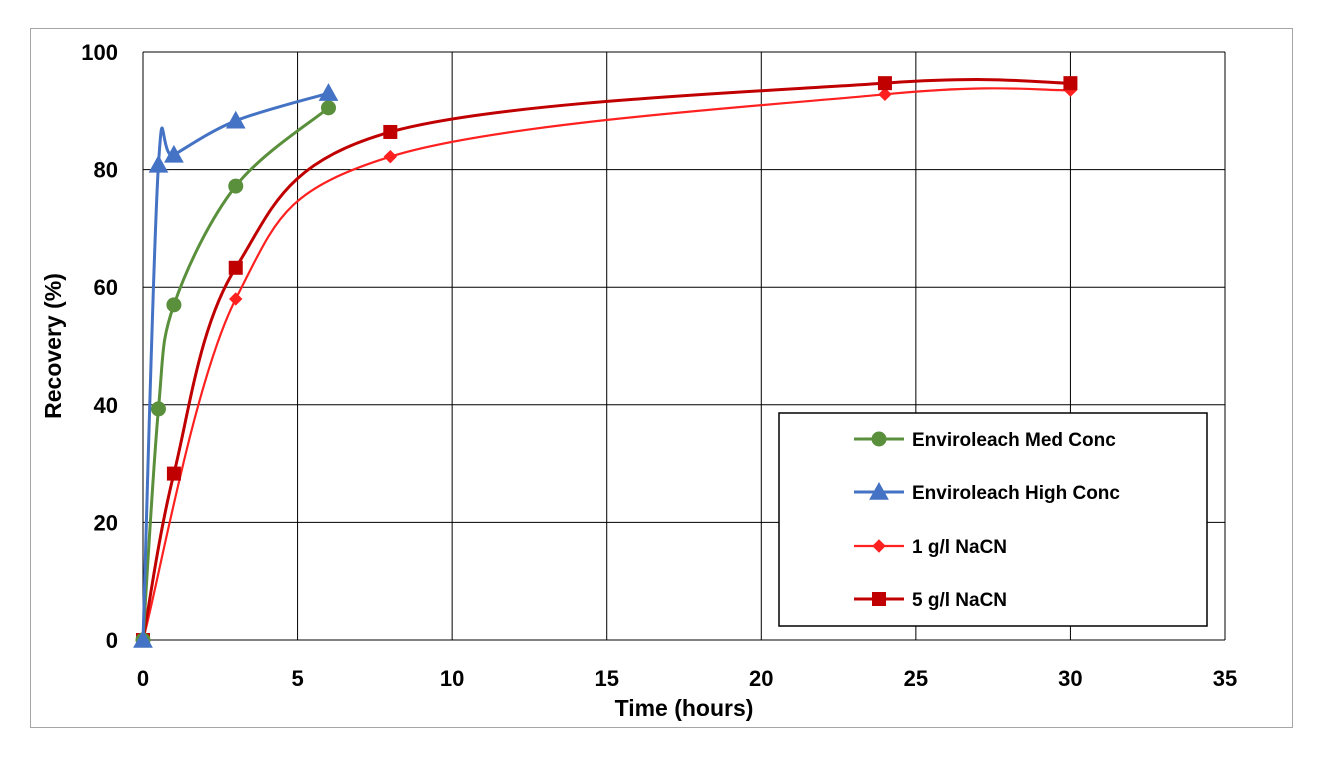  I want to click on legend-entry: 5 g/l NaCN, so click(930, 600).